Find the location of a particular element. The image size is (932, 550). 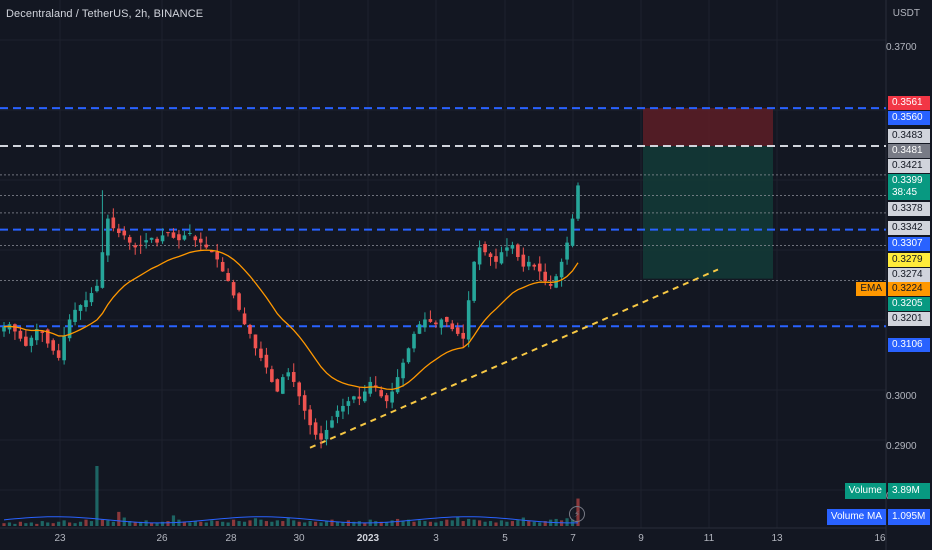

price-tag: 0.3307 is located at coordinates (909, 244).